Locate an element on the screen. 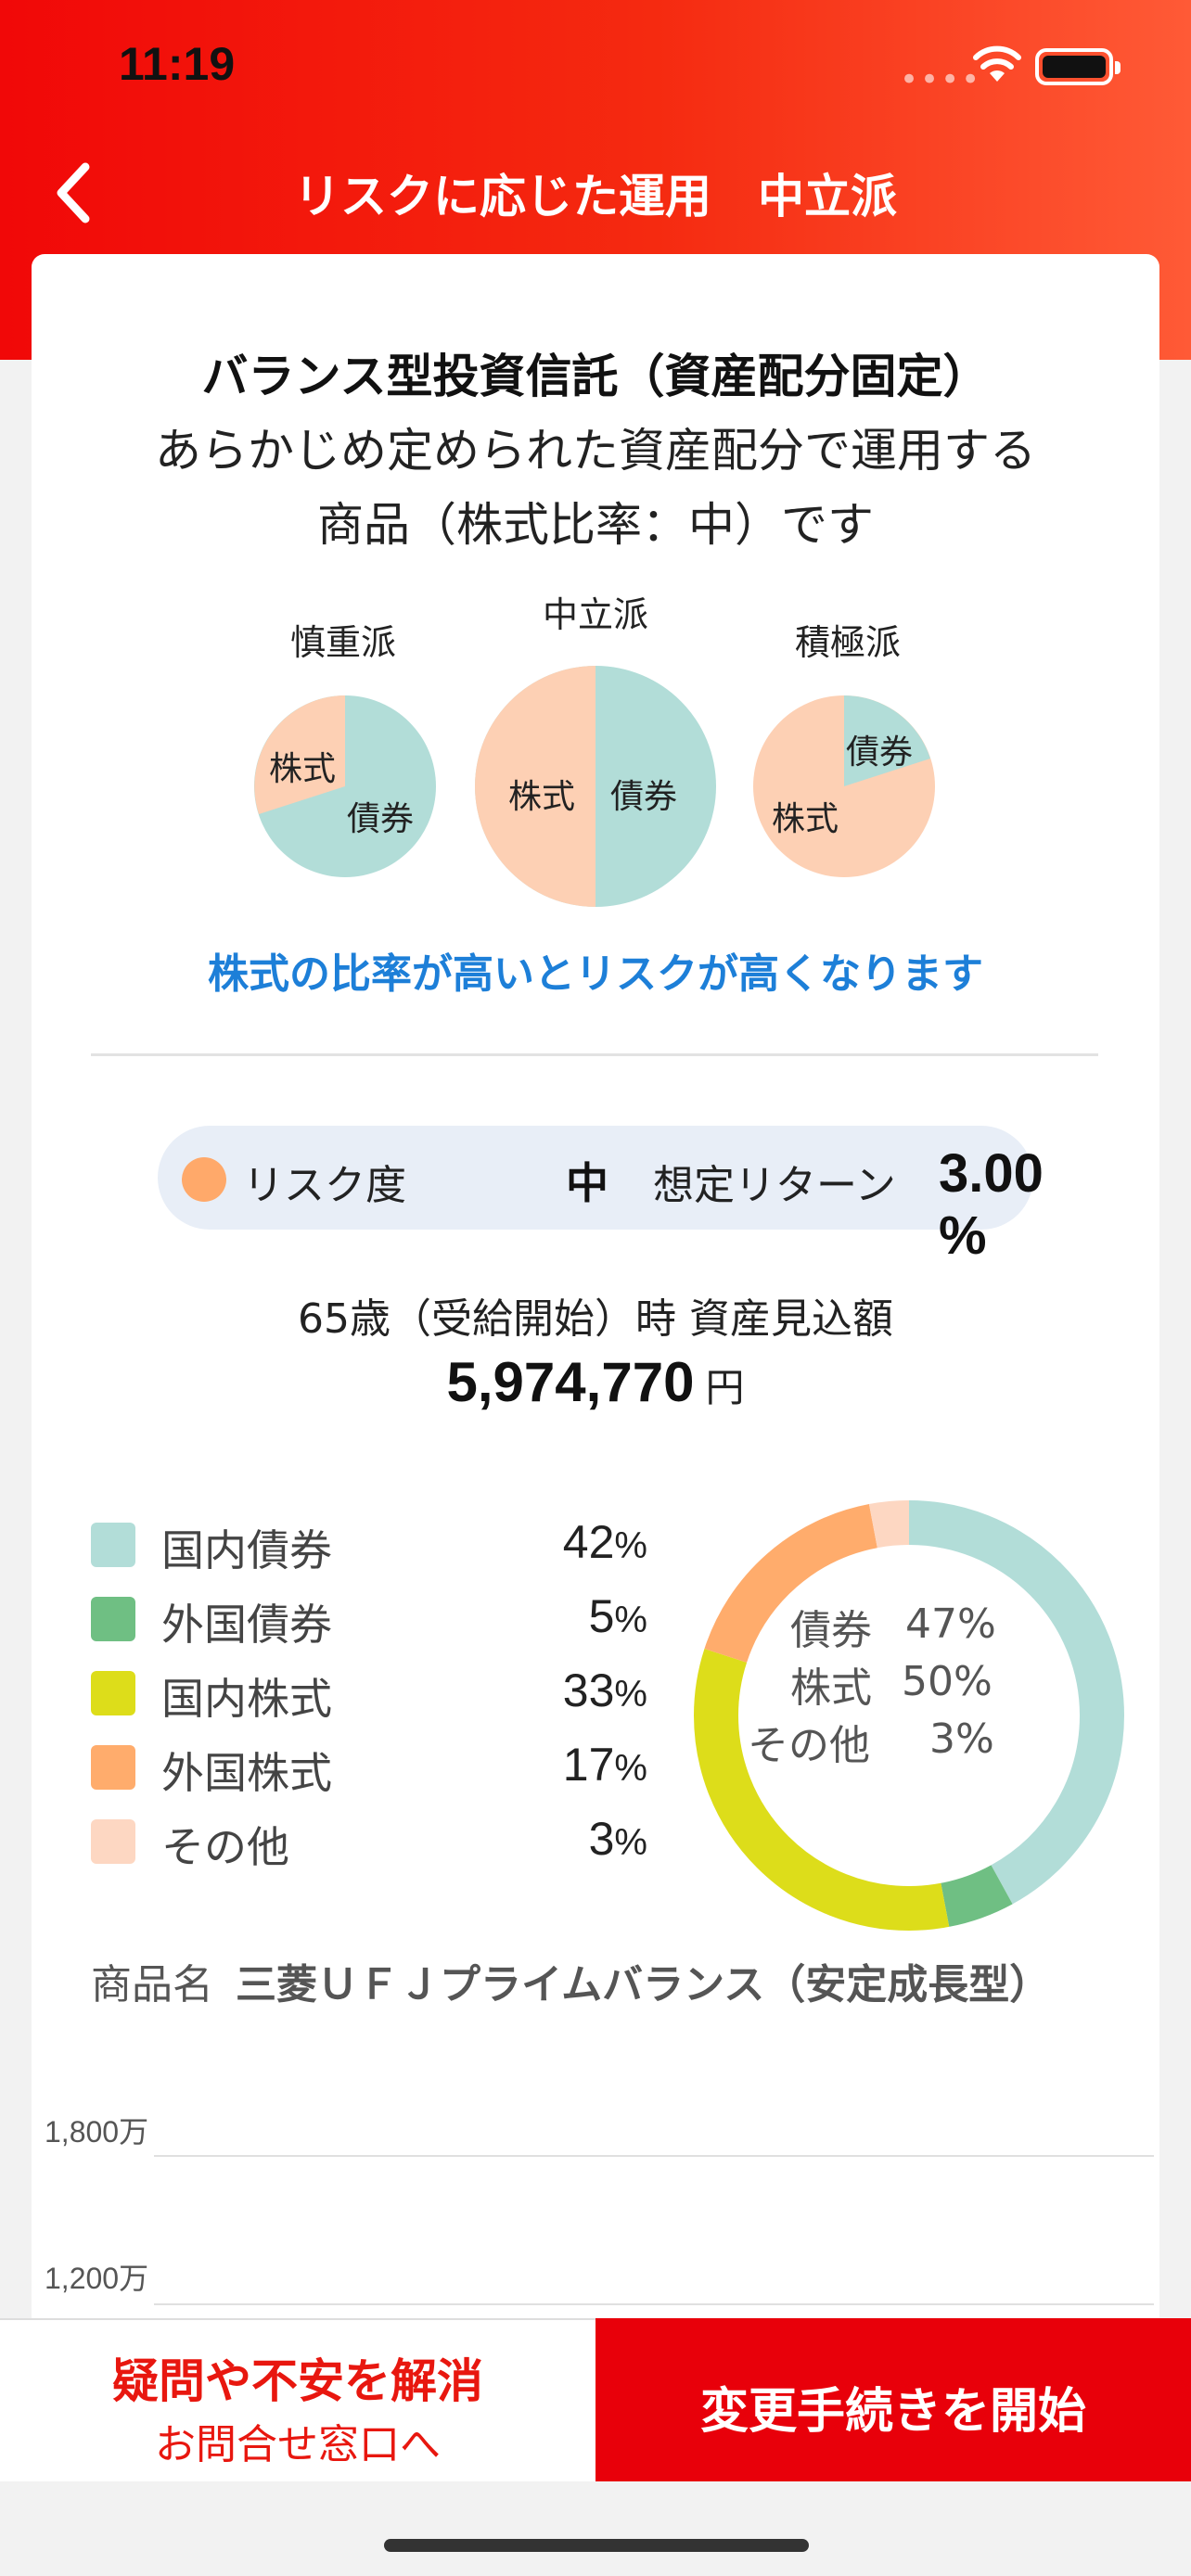 This screenshot has width=1191, height=2576. pie-label-neutral: 中立派 is located at coordinates (595, 615).